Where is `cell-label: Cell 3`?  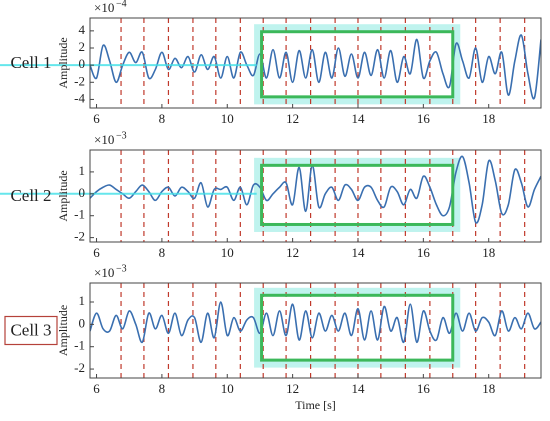 cell-label: Cell 3 is located at coordinates (30, 329).